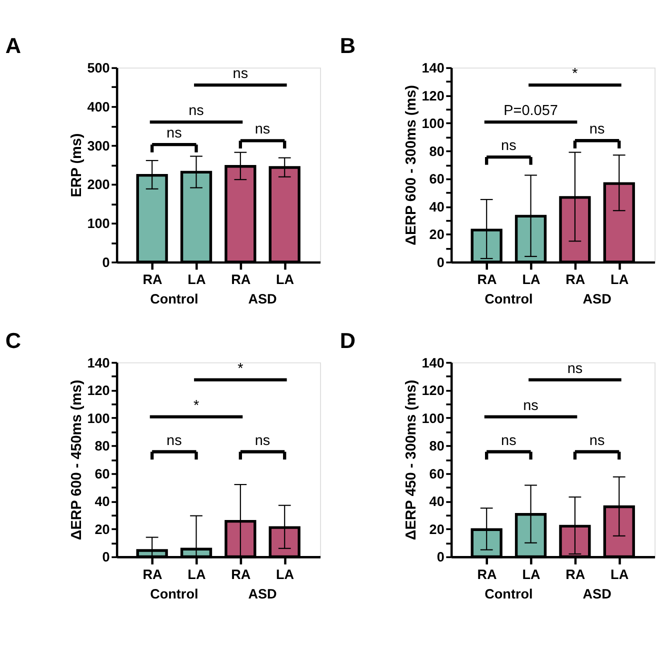 The width and height of the screenshot is (660, 661). Describe the element at coordinates (98, 106) in the screenshot. I see `y-tick-label: 400` at that location.